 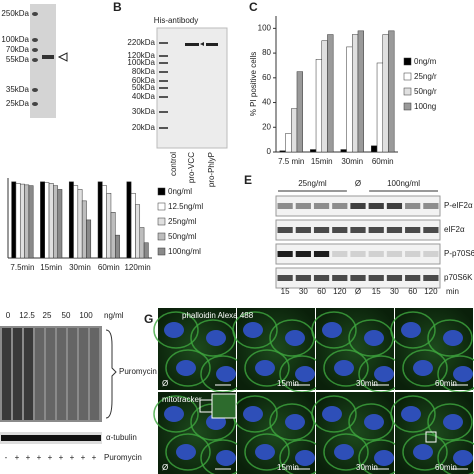 I want to click on lane-label: Ø, so click(x=358, y=291).